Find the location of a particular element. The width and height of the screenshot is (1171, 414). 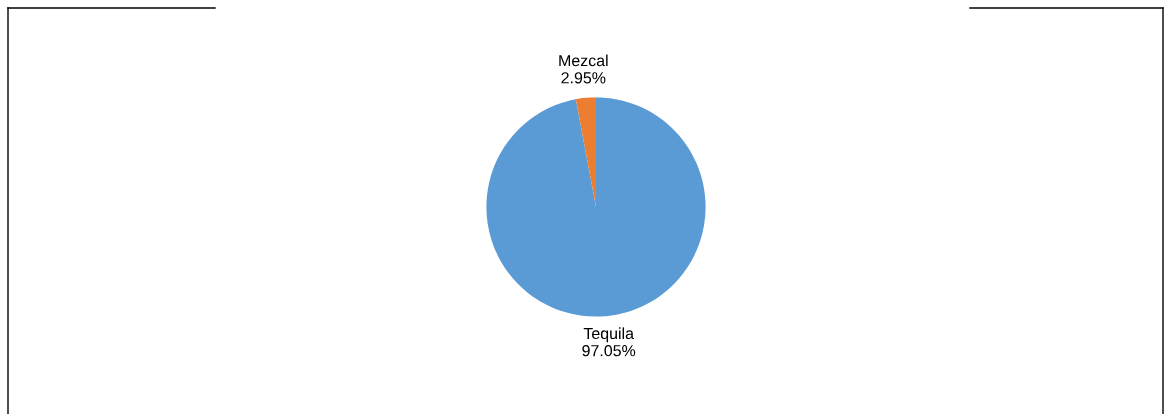

data-label: 2.95% is located at coordinates (583, 78).